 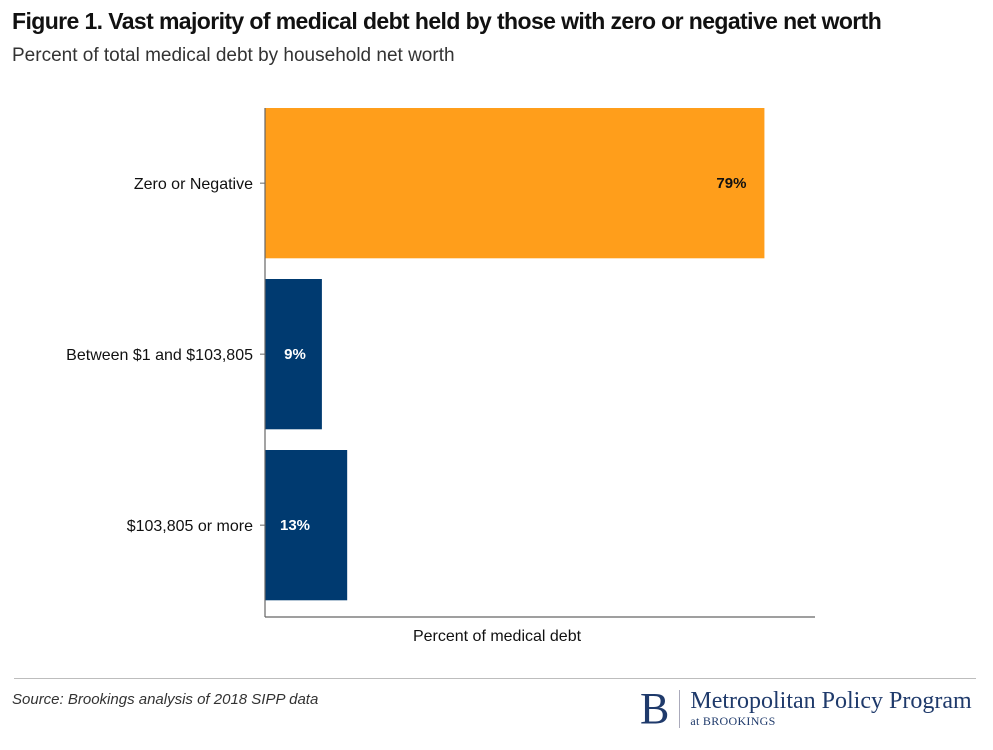 What do you see at coordinates (733, 721) in the screenshot?
I see `logo-subtitle: at BROOKINGS` at bounding box center [733, 721].